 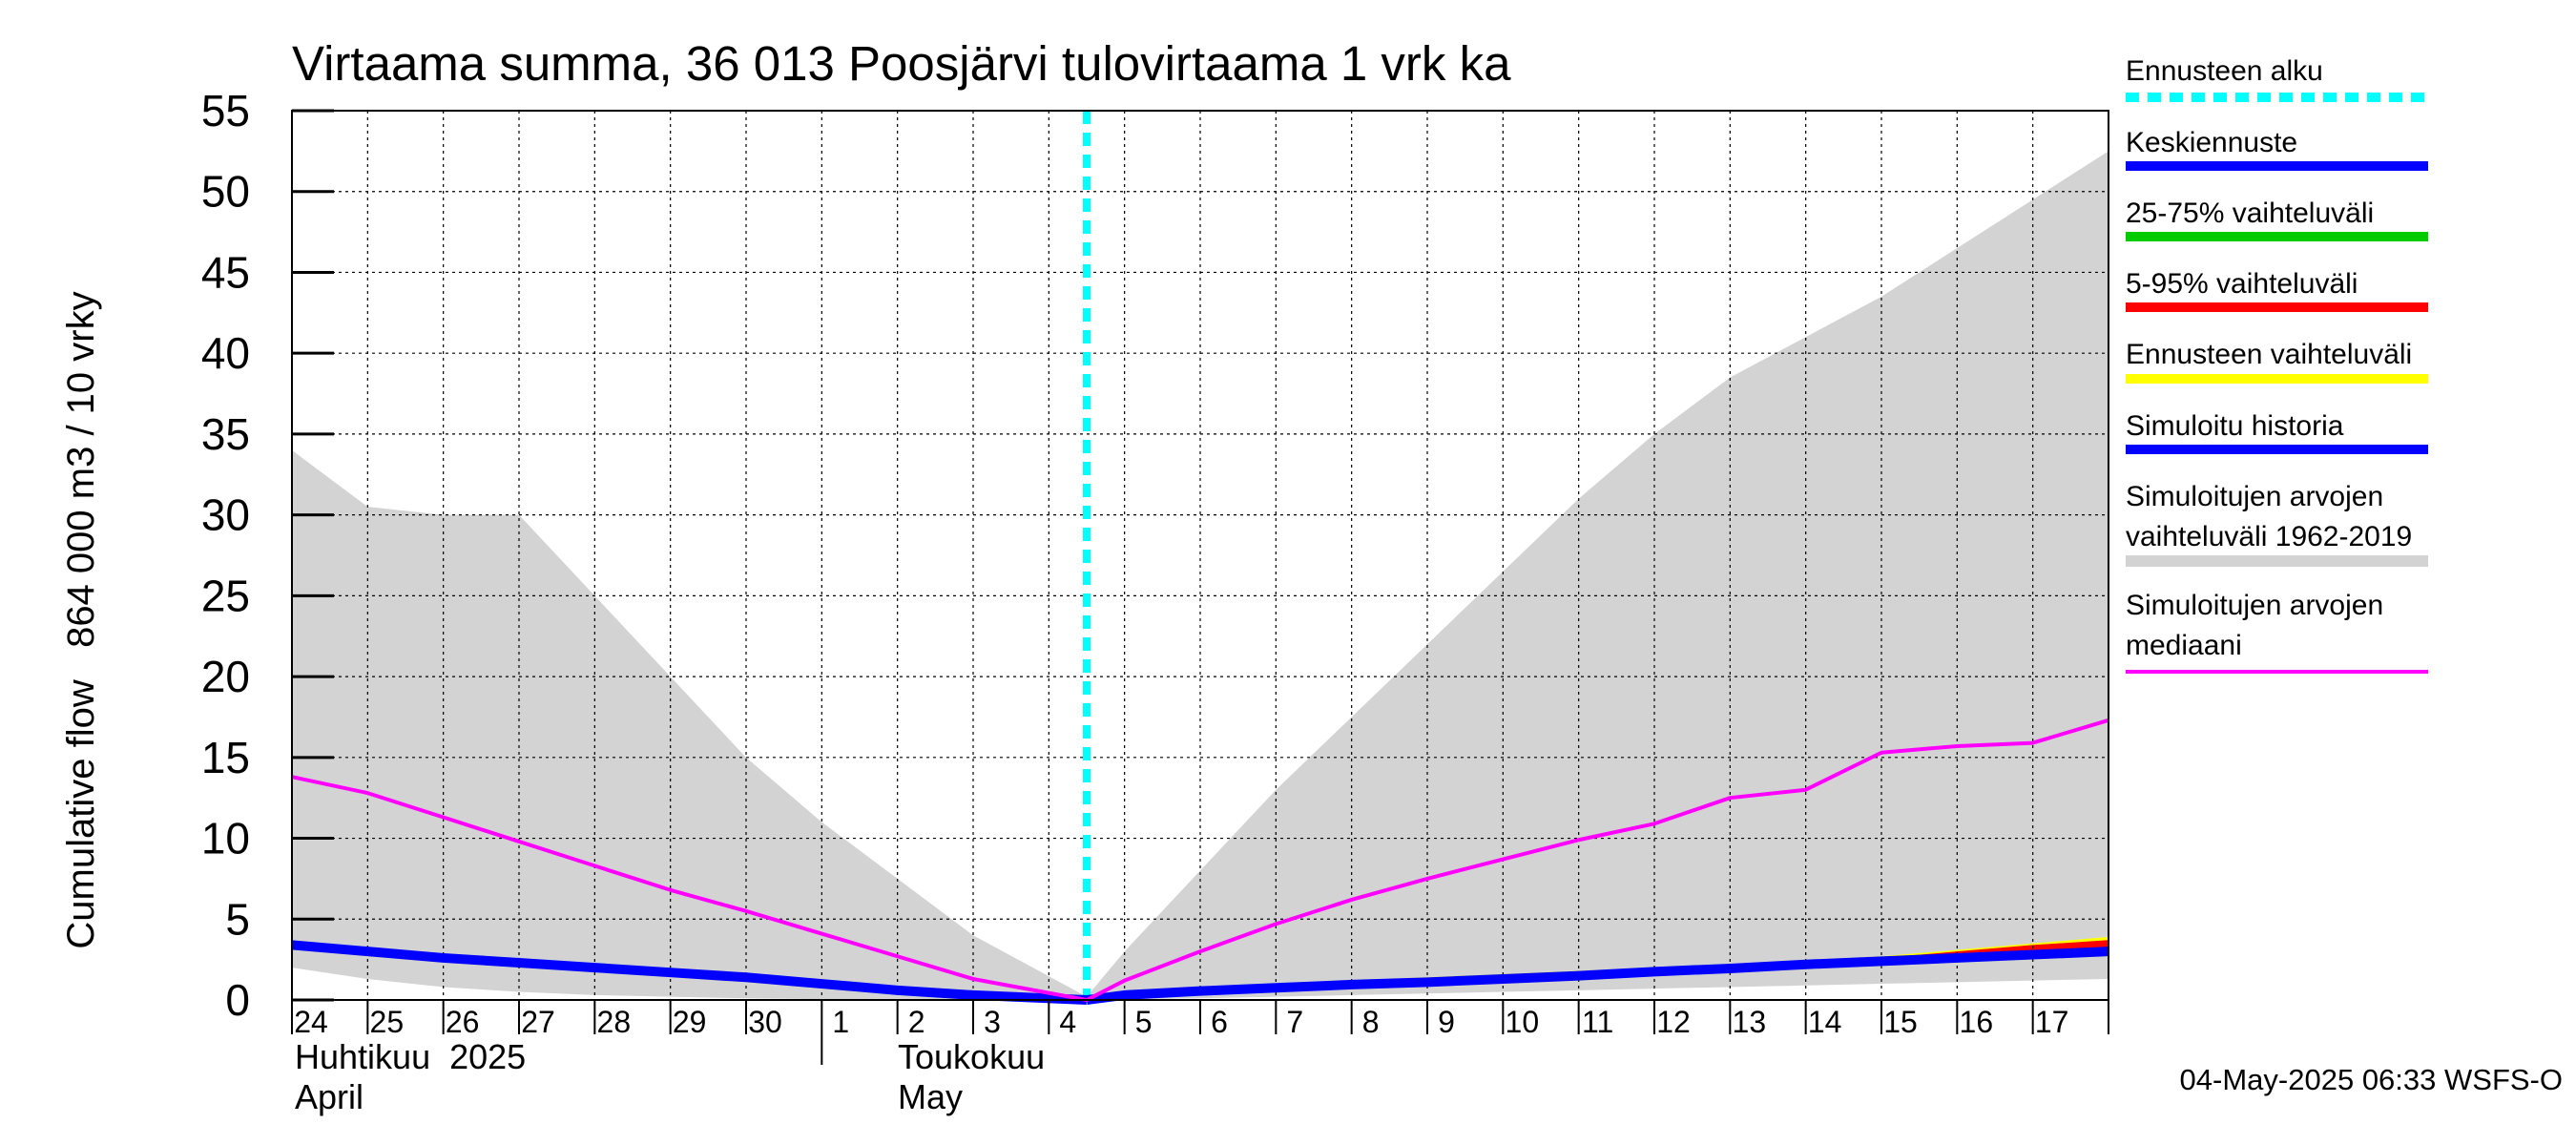 What do you see at coordinates (916, 1022) in the screenshot?
I see `x-tick-label: 2` at bounding box center [916, 1022].